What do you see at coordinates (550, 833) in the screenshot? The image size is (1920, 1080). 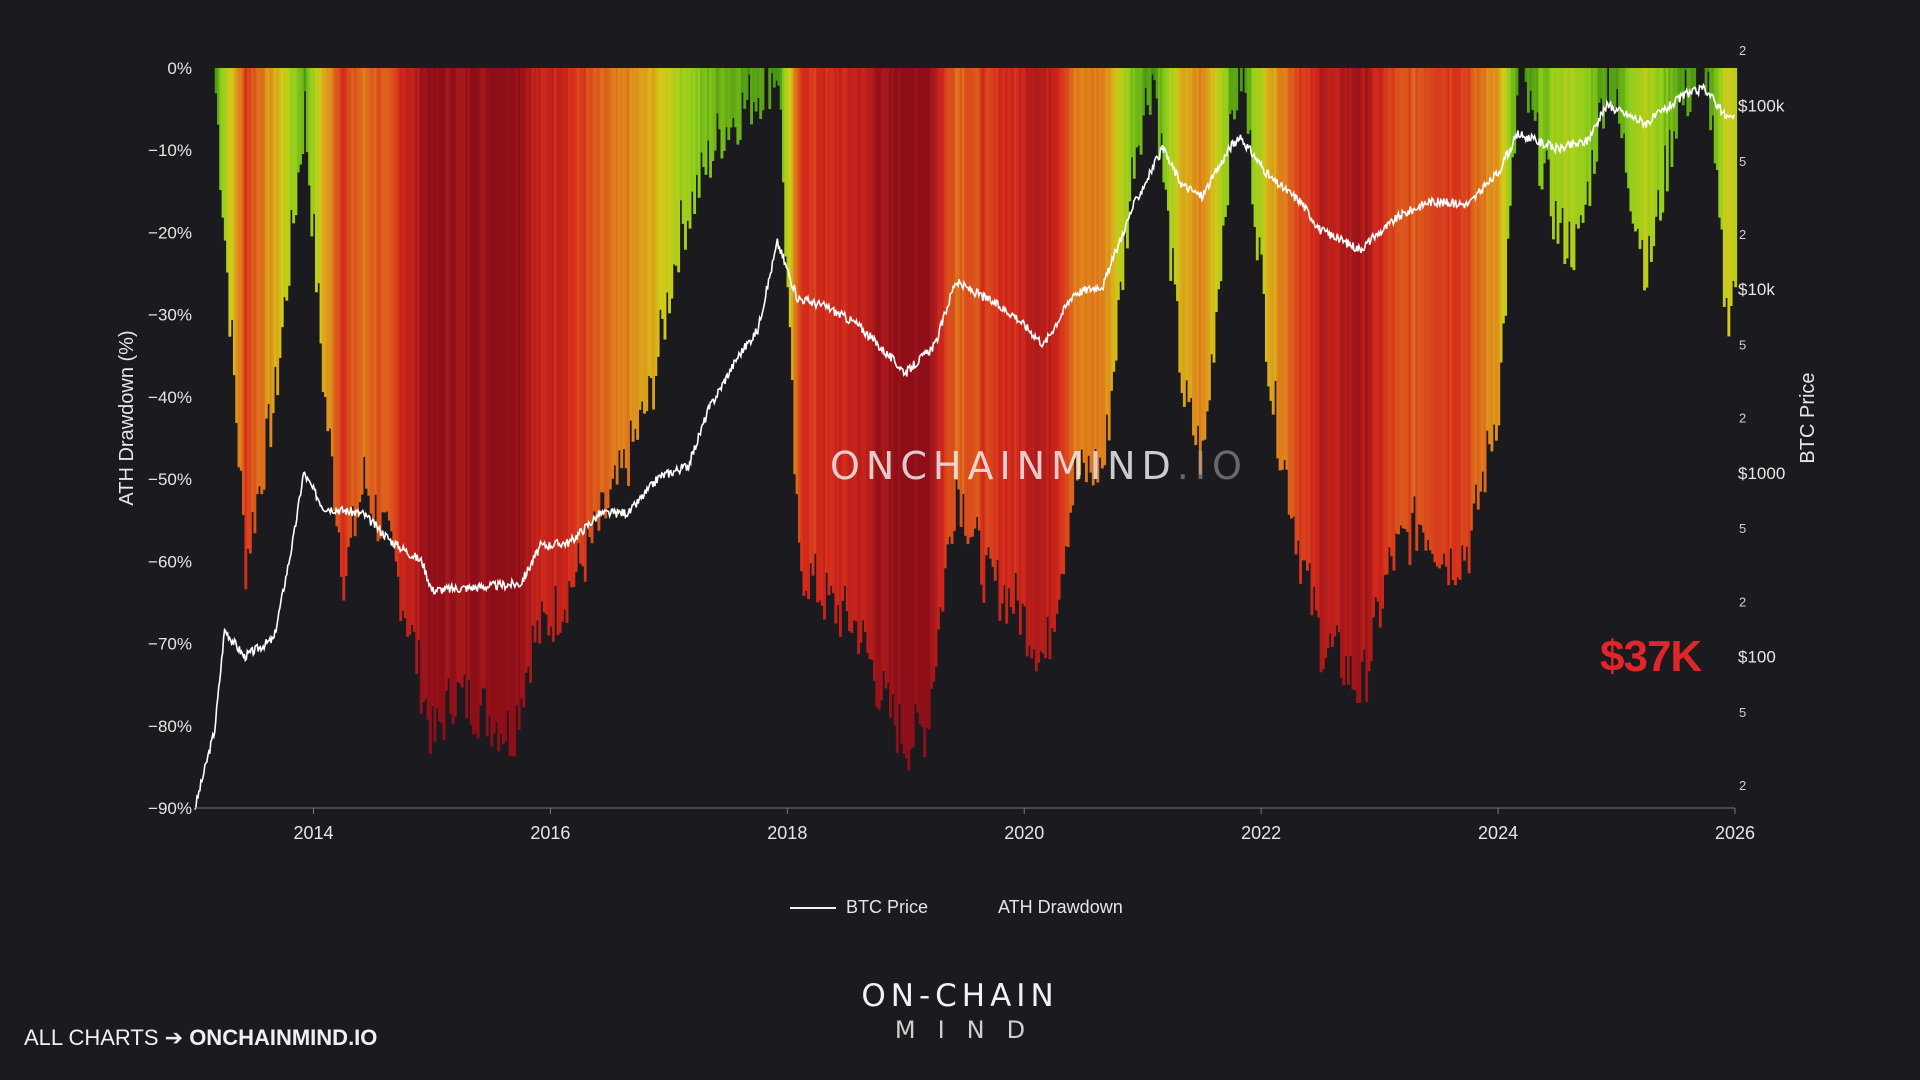 I see `x-tick-label: 2016` at bounding box center [550, 833].